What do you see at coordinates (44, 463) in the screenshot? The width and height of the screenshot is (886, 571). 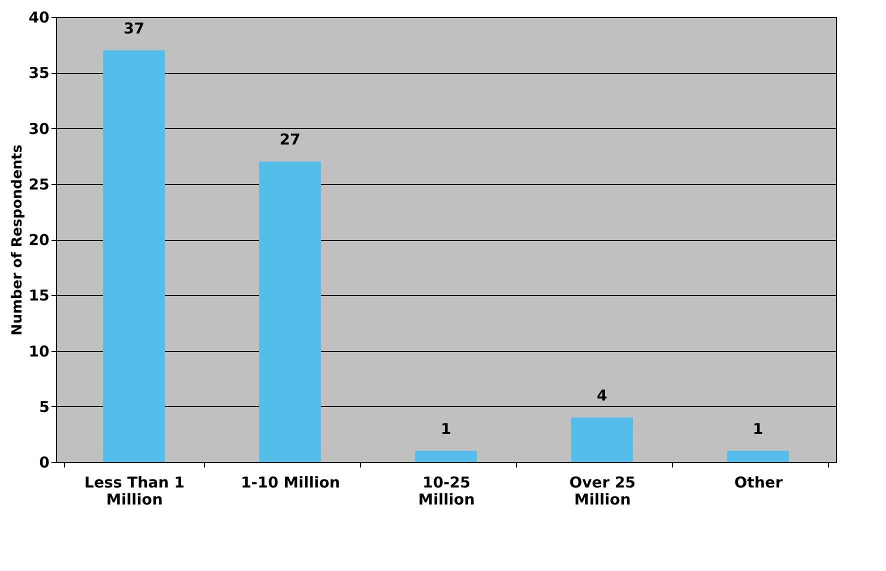 I see `y-tick-label: 0` at bounding box center [44, 463].